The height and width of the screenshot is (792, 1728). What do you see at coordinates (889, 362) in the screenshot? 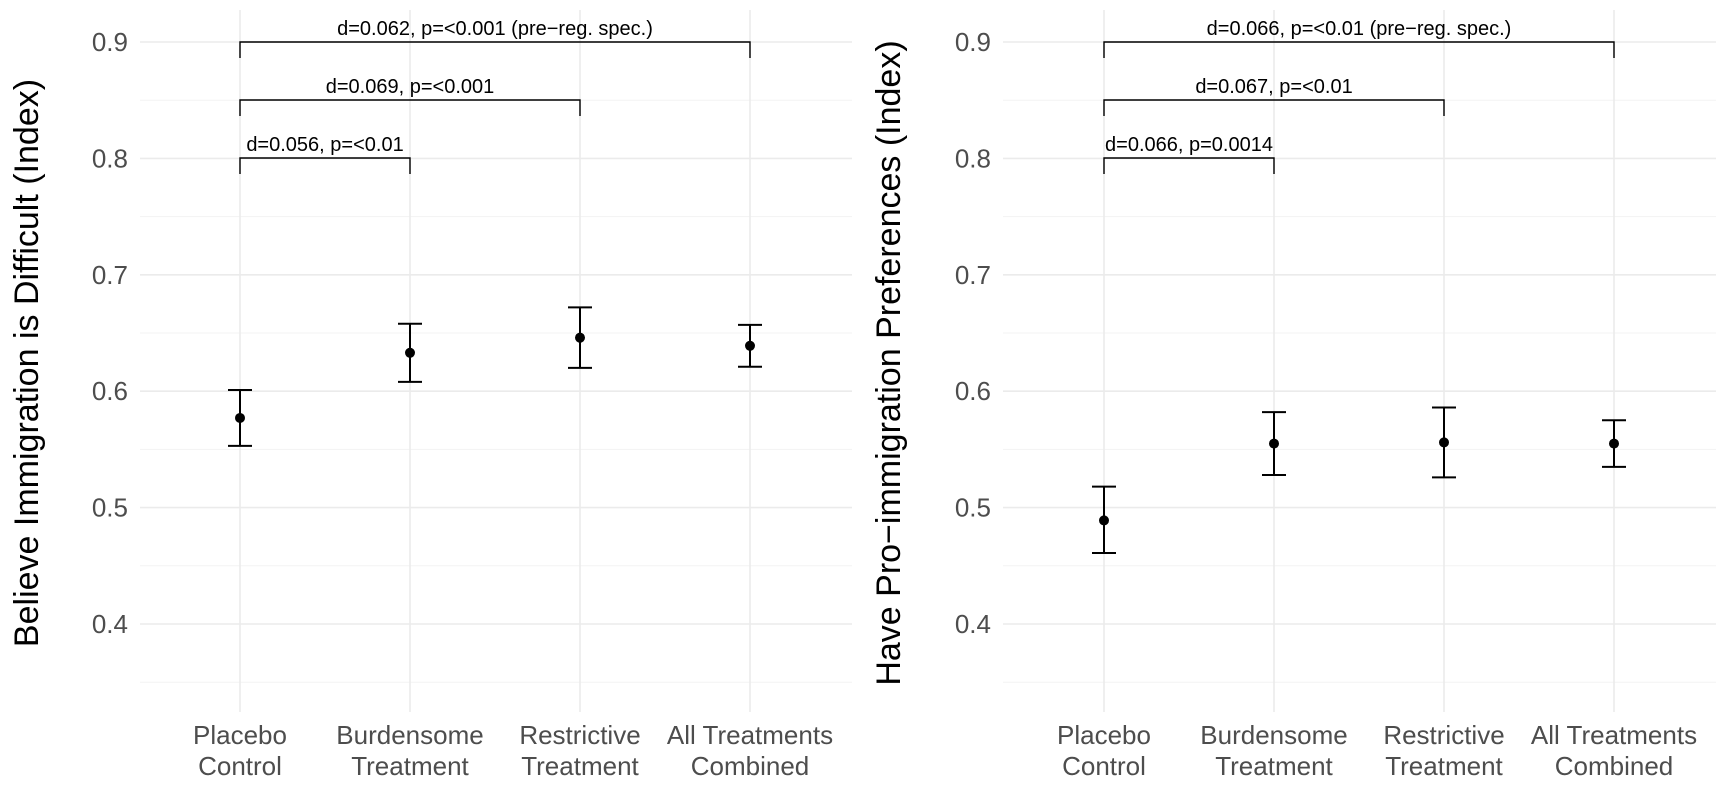
I see `y-axis-title: Have Pro−immigration Preferences (Index)` at bounding box center [889, 362].